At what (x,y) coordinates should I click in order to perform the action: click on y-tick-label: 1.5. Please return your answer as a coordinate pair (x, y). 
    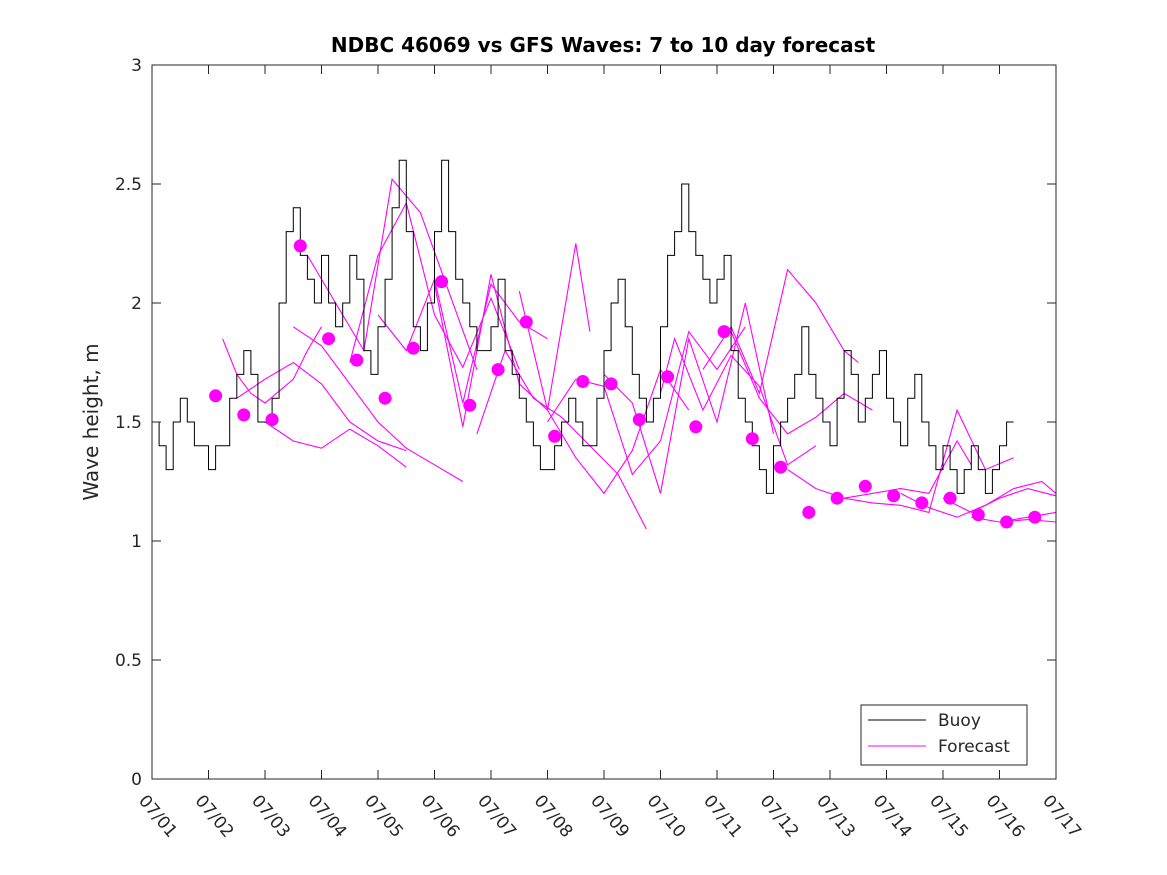
    Looking at the image, I should click on (128, 423).